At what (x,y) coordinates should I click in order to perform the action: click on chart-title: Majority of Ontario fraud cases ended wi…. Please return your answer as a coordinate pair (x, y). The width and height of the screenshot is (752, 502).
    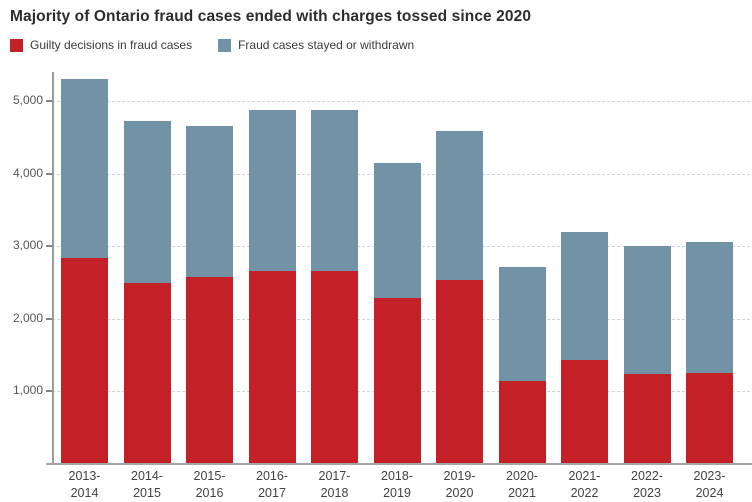
    Looking at the image, I should click on (271, 16).